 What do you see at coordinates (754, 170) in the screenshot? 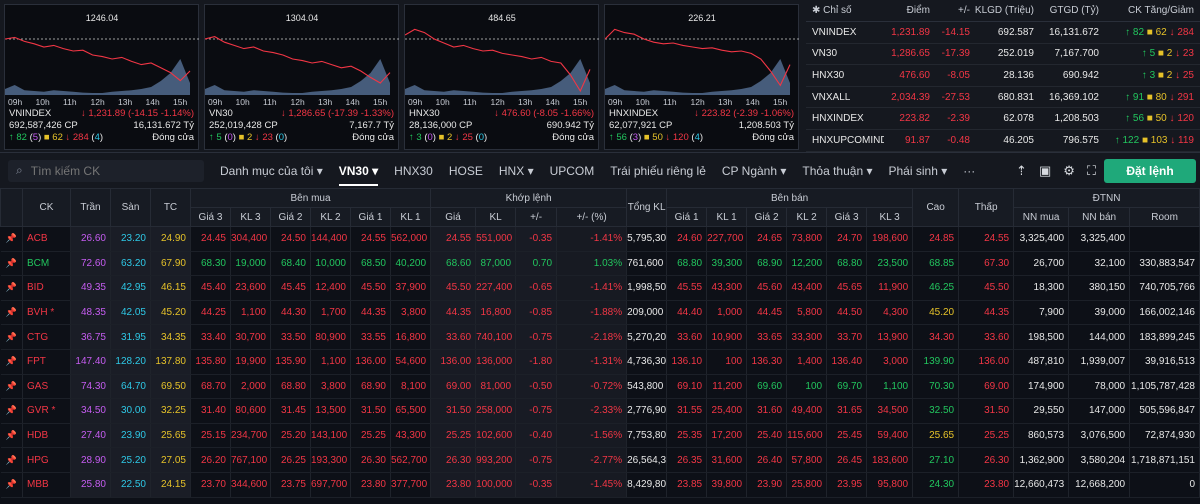
I see `tab-industry: CP Ngành ▾` at bounding box center [754, 170].